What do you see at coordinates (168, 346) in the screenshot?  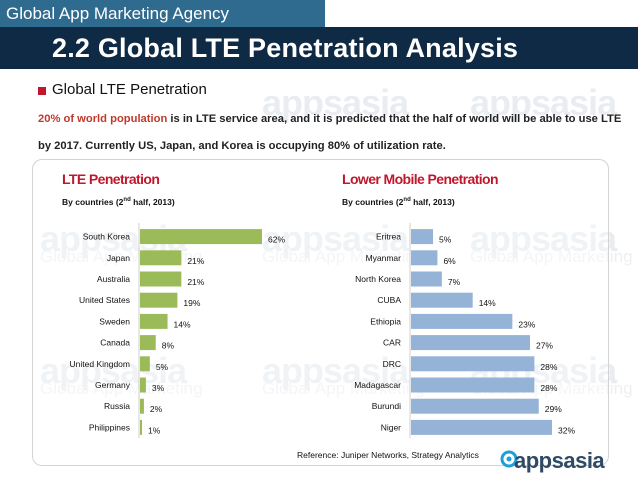 I see `value-label-lte-5: 8%` at bounding box center [168, 346].